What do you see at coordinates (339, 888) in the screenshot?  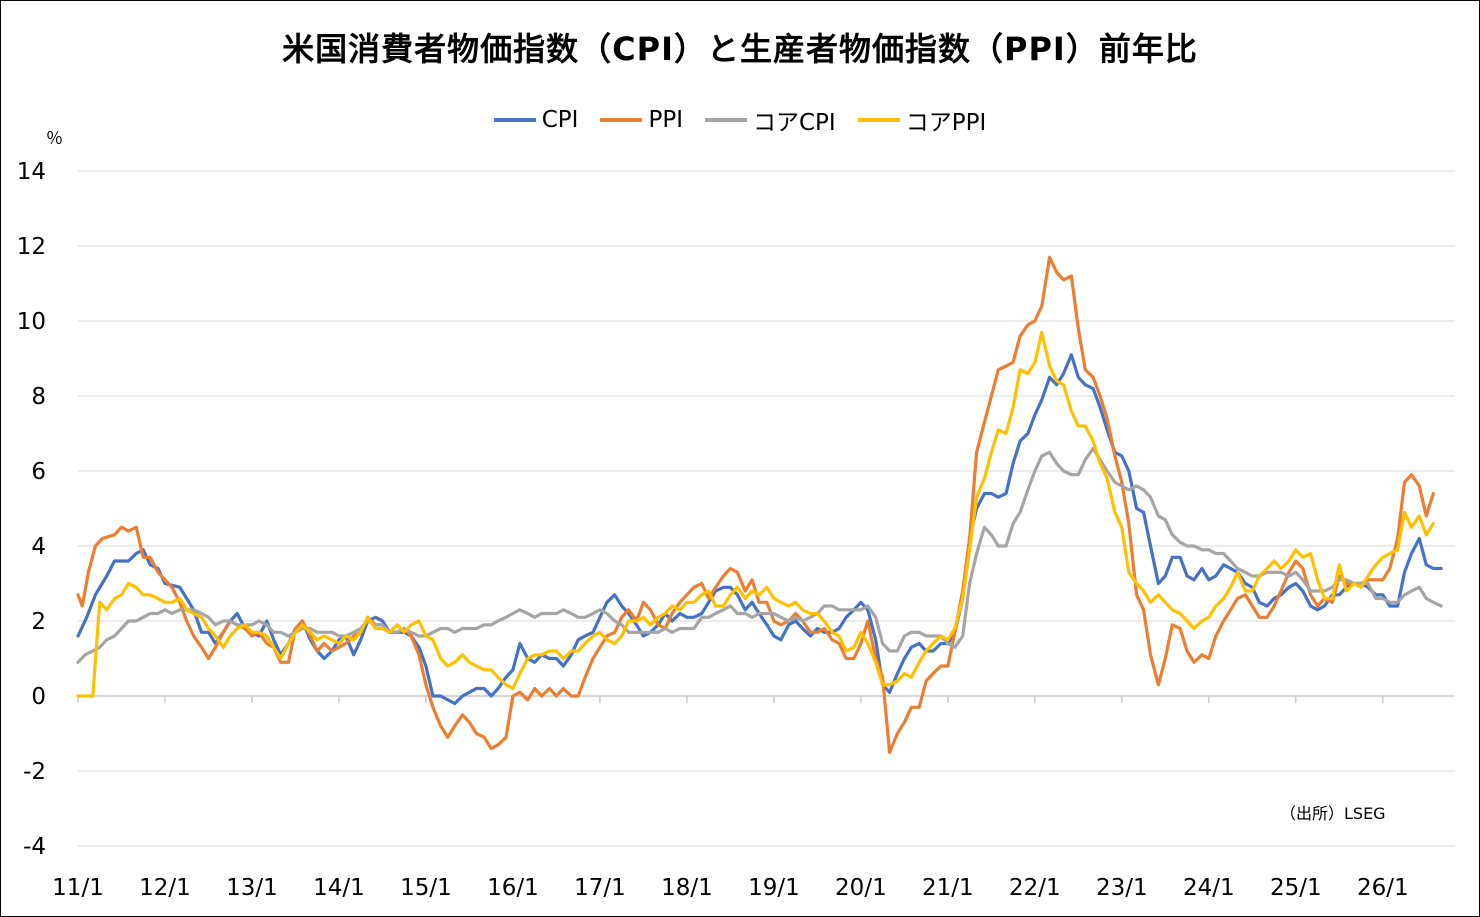 I see `x-tick-label: 14/1` at bounding box center [339, 888].